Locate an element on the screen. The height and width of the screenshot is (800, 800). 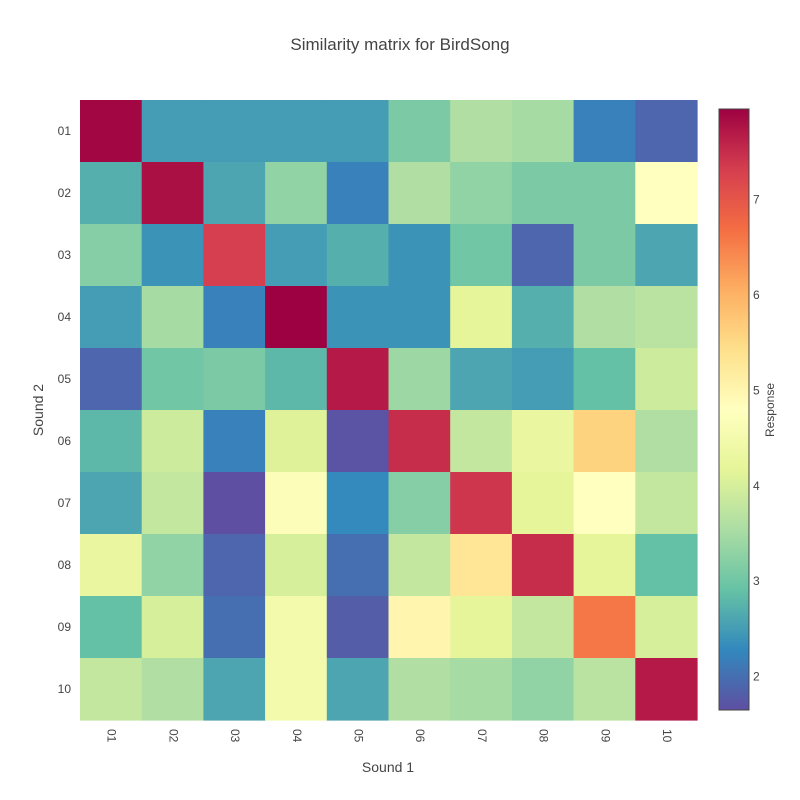
x-tick-label: 07 is located at coordinates (482, 736).